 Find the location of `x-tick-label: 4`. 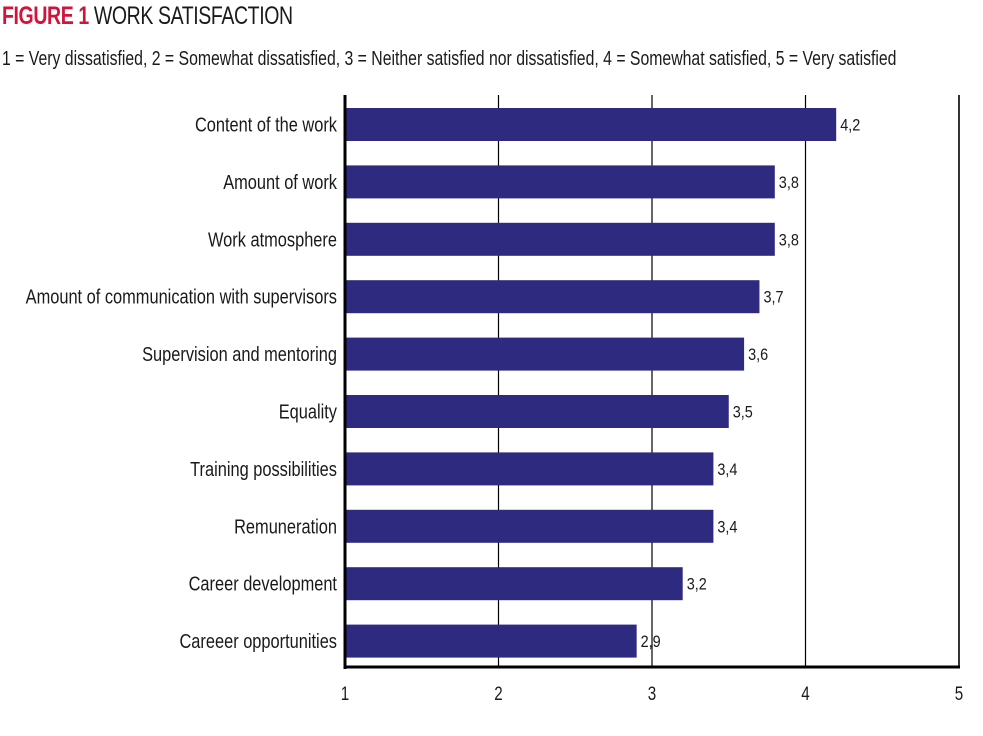

x-tick-label: 4 is located at coordinates (805, 693).